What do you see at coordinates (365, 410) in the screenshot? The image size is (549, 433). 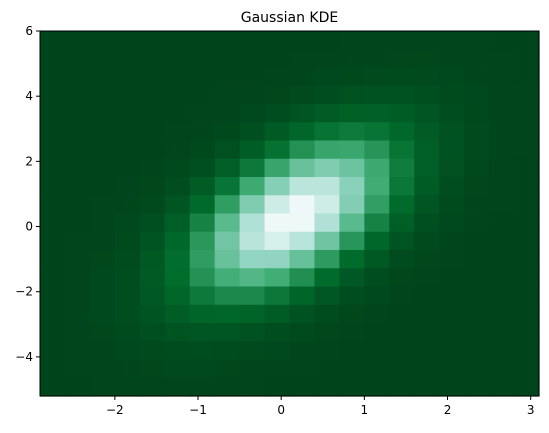 I see `x-tick-label: 1` at bounding box center [365, 410].